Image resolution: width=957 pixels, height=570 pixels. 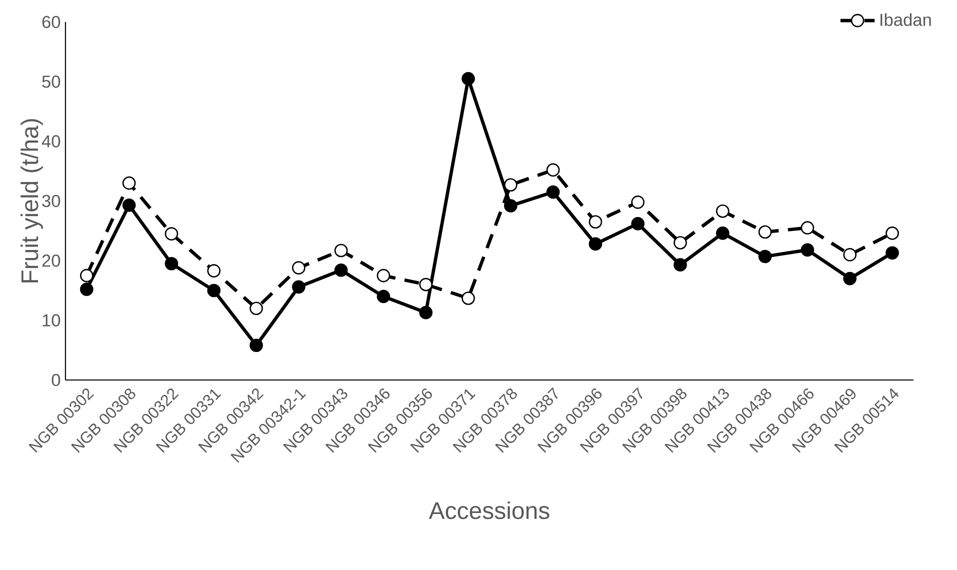 What do you see at coordinates (489, 510) in the screenshot?
I see `x-axis-title: Accessions` at bounding box center [489, 510].